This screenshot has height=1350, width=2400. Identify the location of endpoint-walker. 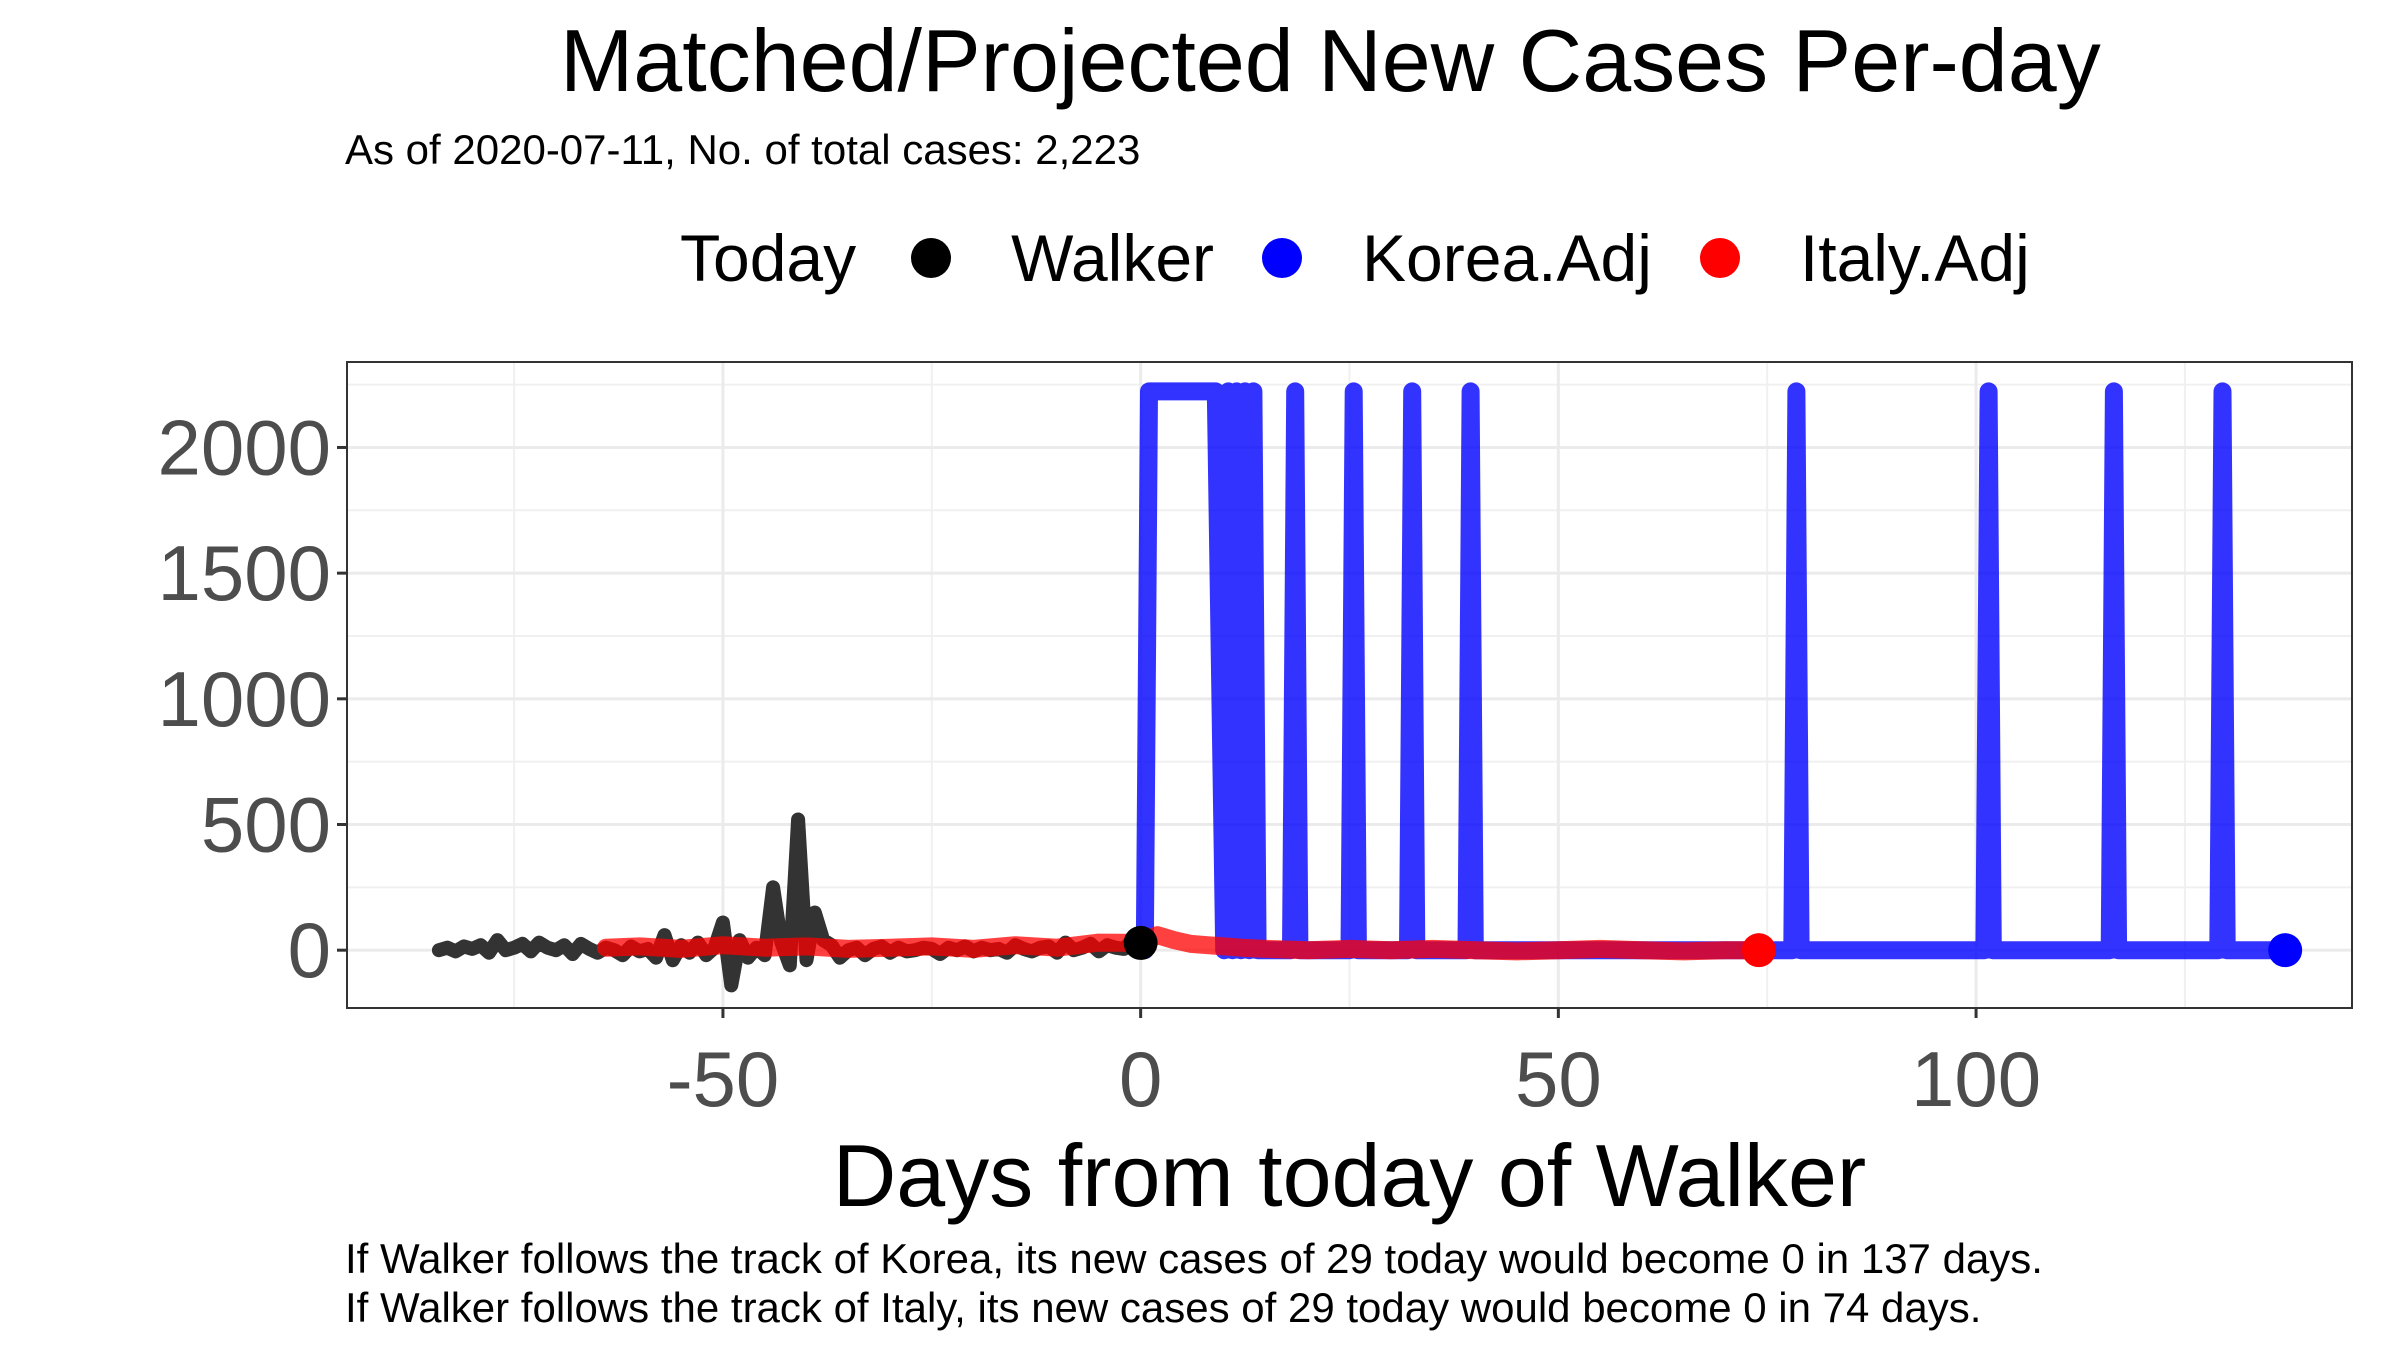
(1140, 942).